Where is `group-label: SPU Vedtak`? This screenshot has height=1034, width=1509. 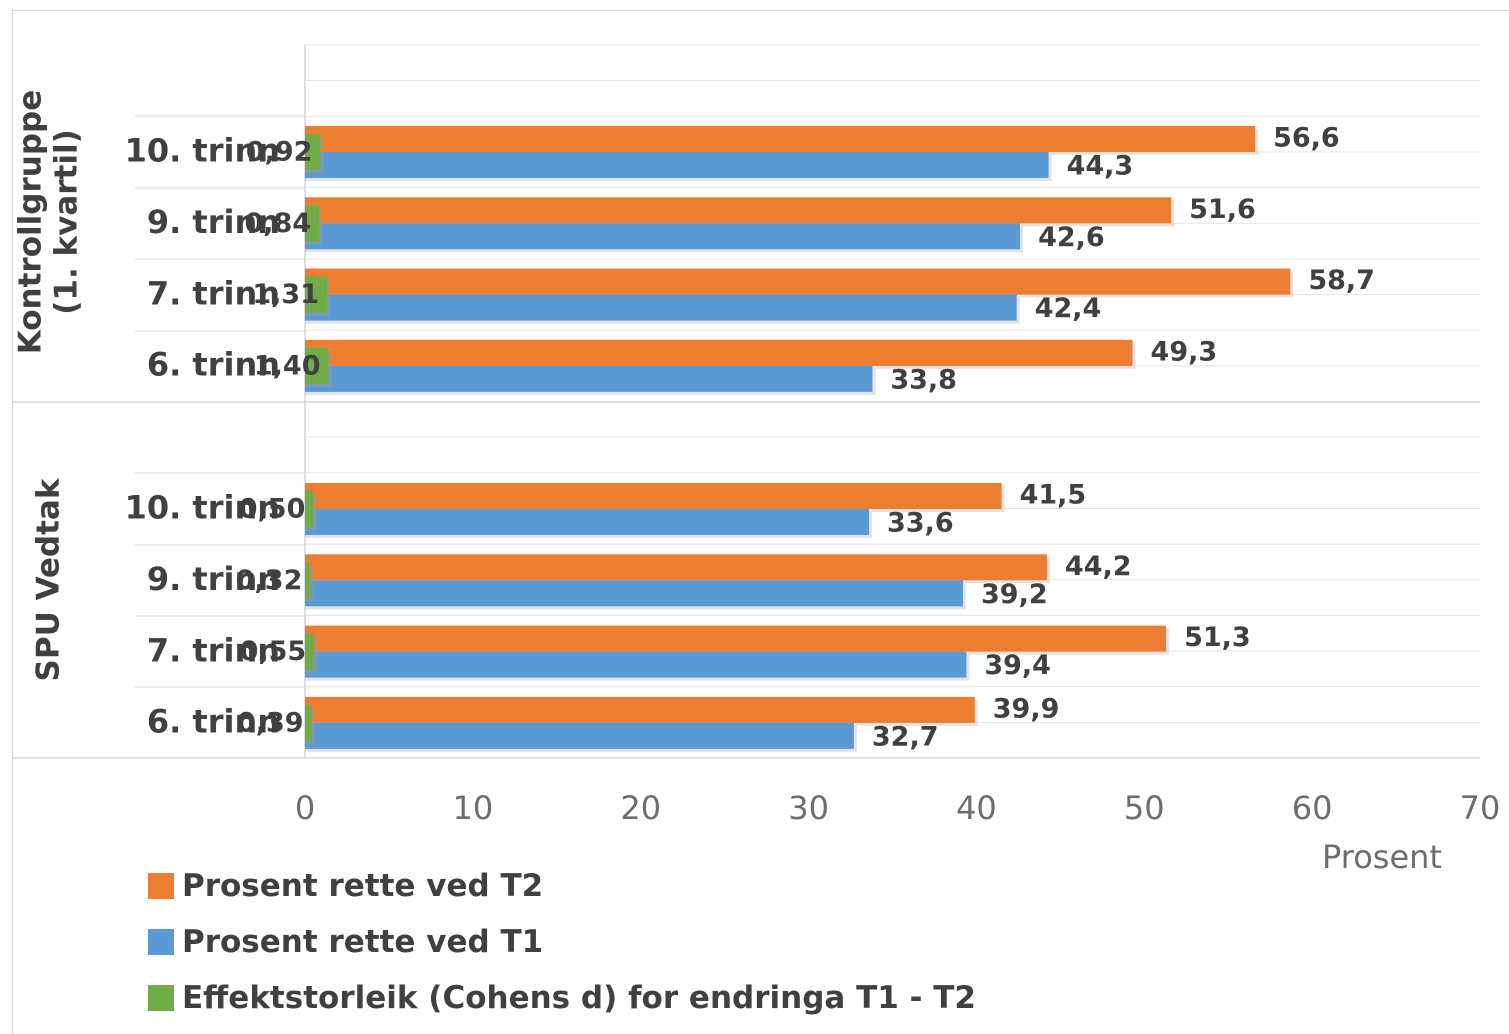
group-label: SPU Vedtak is located at coordinates (49, 579).